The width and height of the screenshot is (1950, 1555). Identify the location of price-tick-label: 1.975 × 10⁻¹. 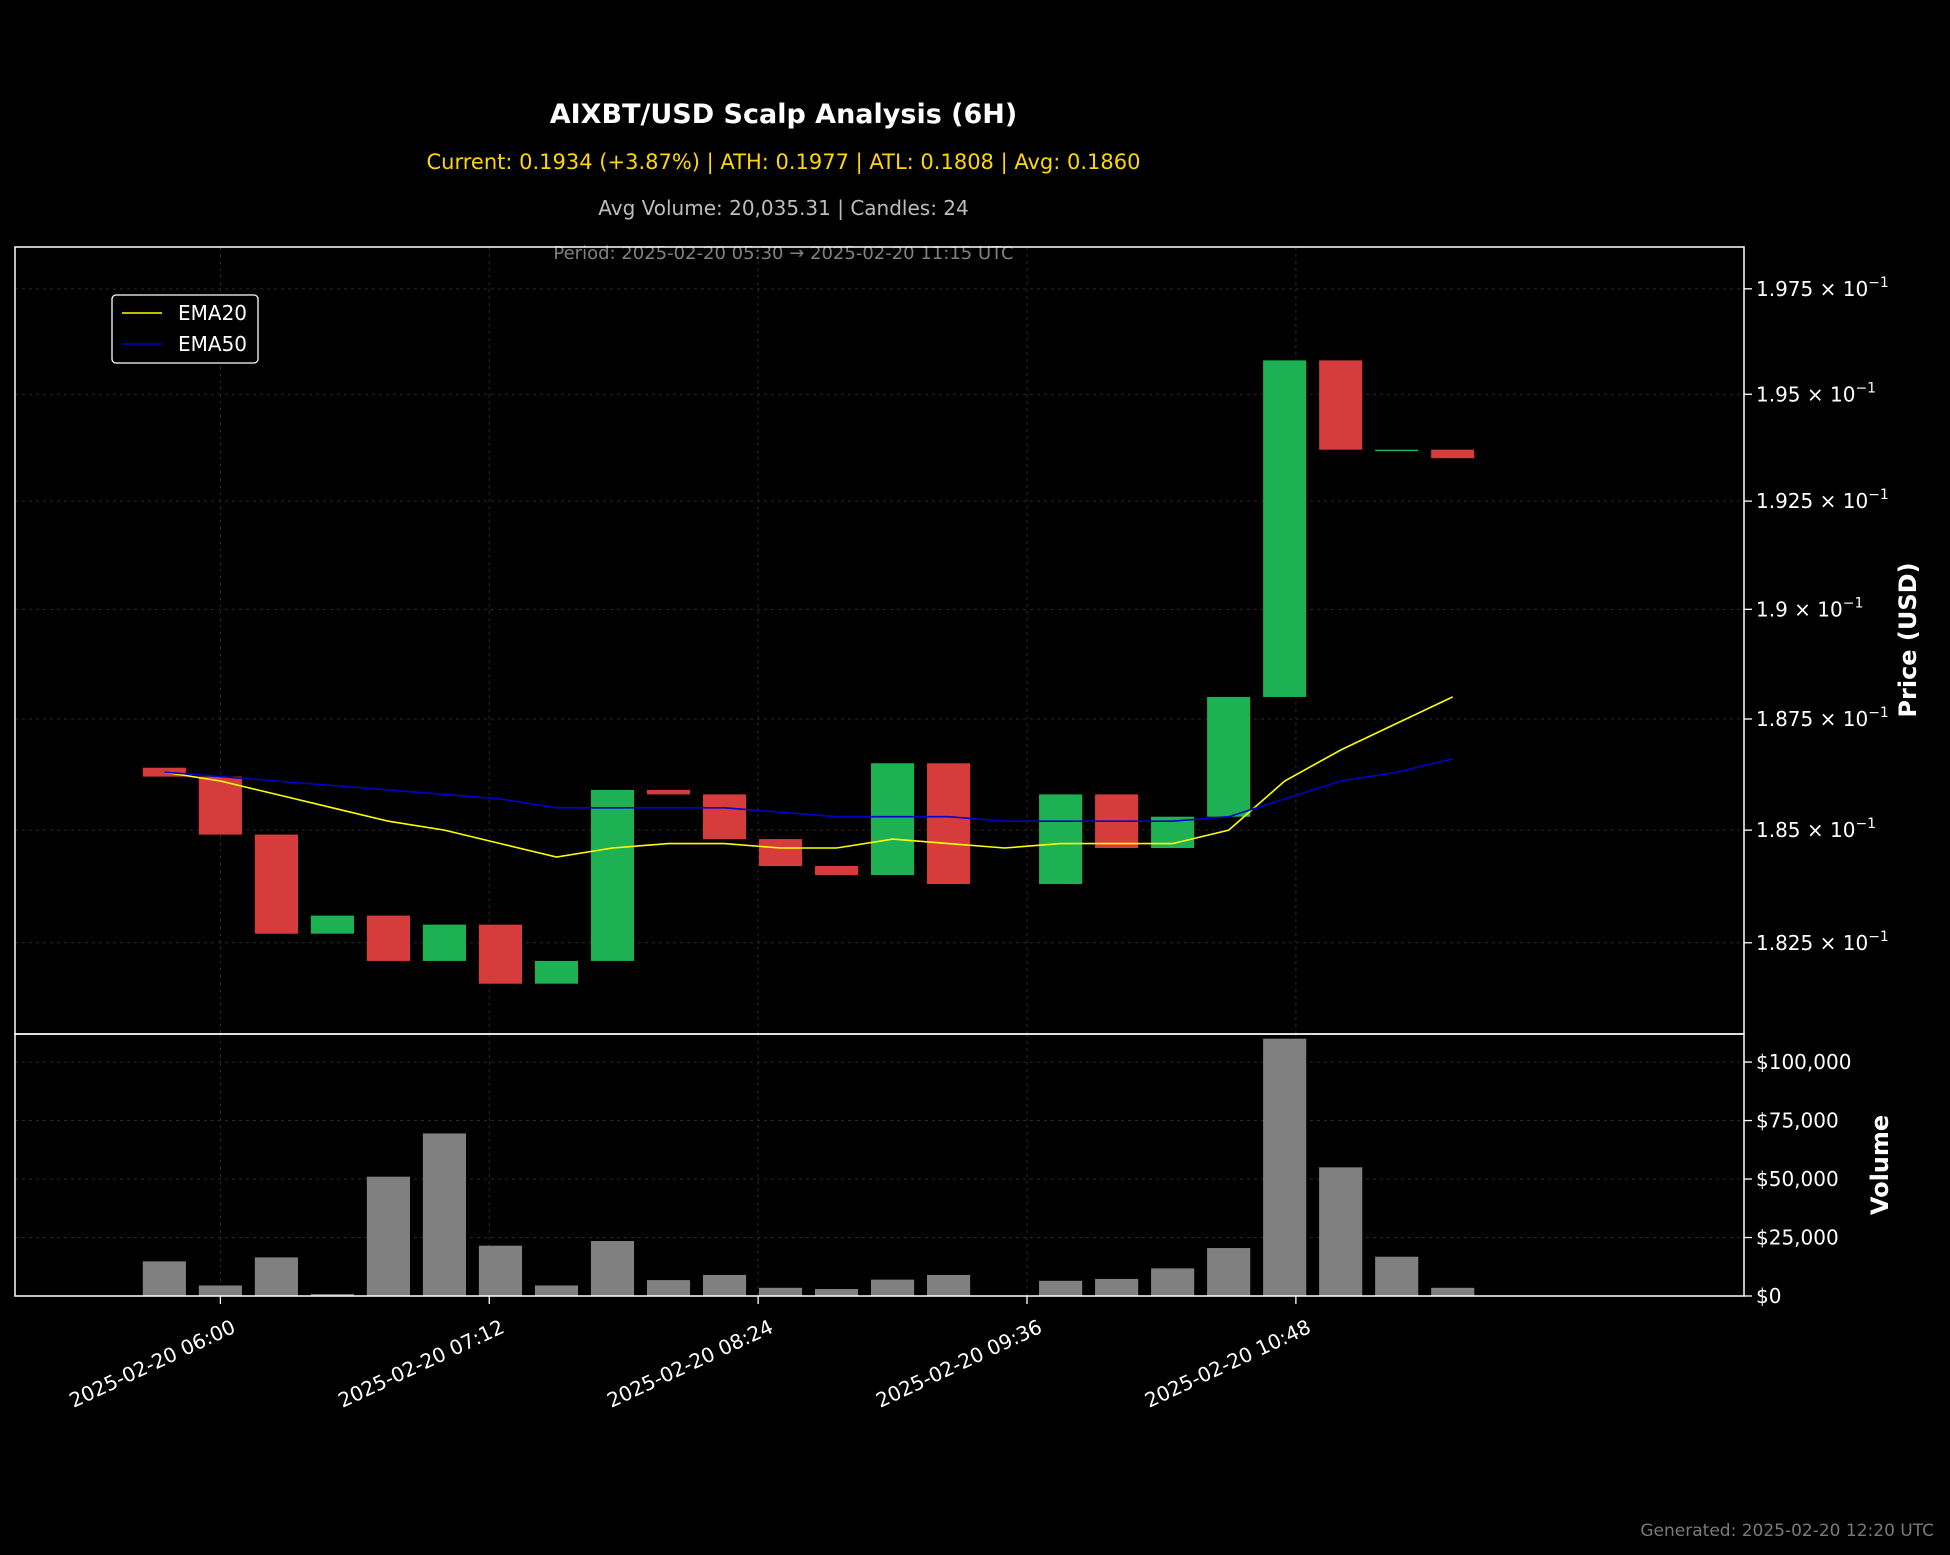
(1822, 288).